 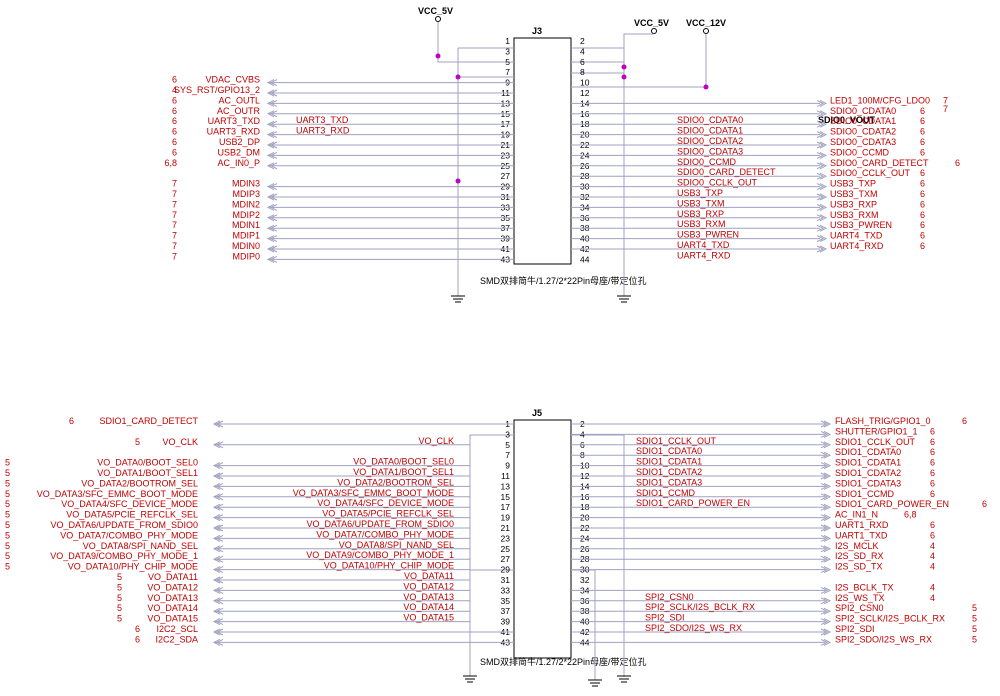 I want to click on j5-inner-left-label: VO_DATA13, so click(x=428, y=597).